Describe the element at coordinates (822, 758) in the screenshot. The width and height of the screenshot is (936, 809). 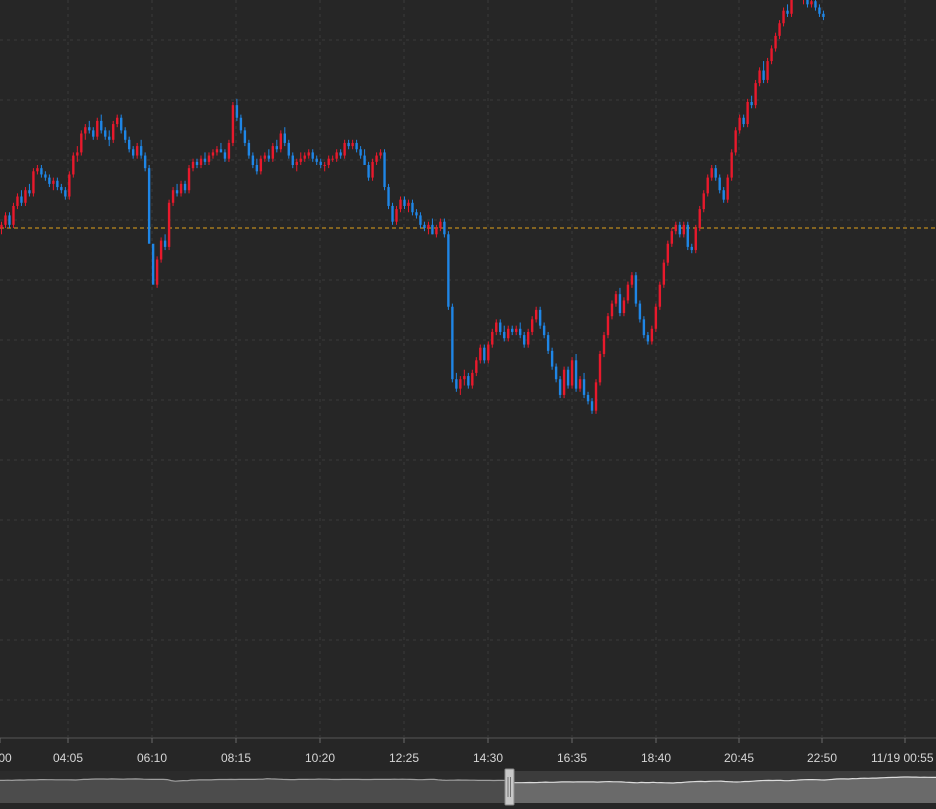
I see `x-tick-label: 22:50` at that location.